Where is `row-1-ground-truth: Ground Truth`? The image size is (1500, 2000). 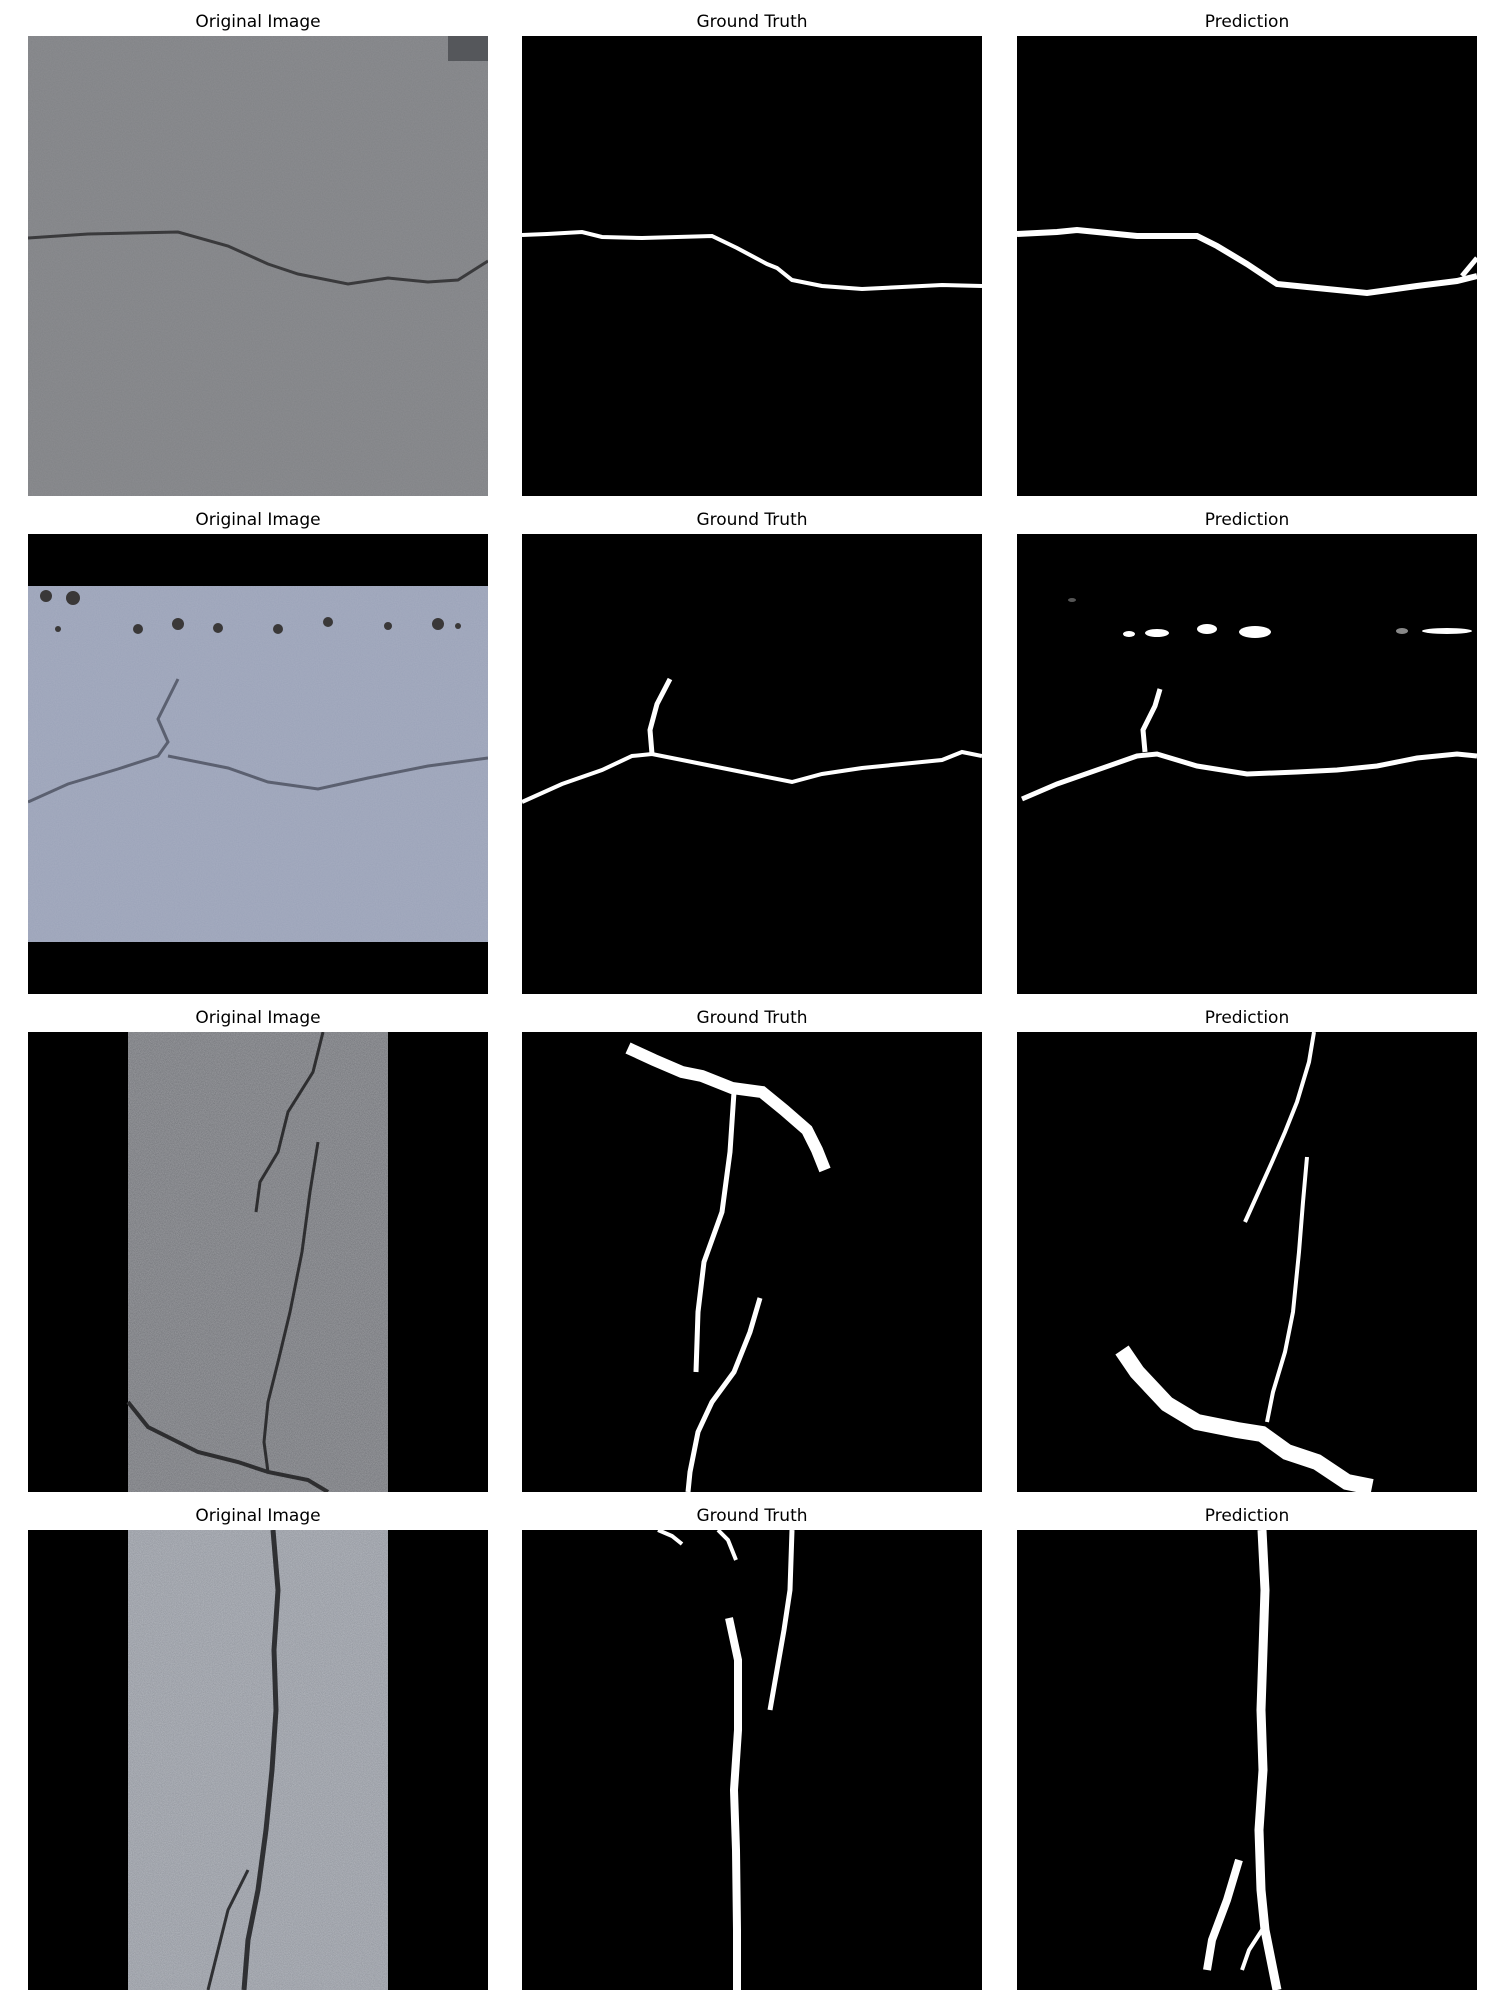
row-1-ground-truth: Ground Truth is located at coordinates (752, 254).